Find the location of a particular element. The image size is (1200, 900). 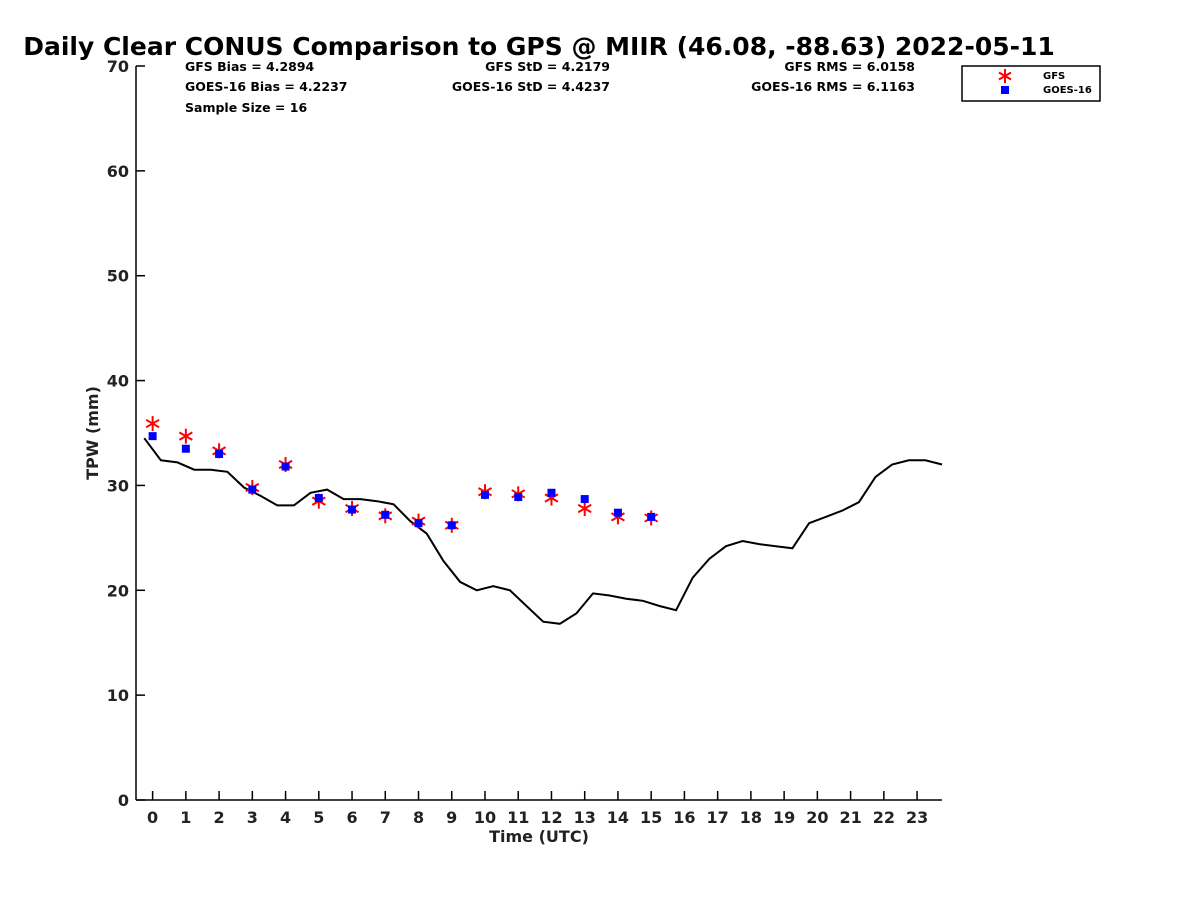

stat-gfs-rms: GFS RMS = 6.0158 is located at coordinates (849, 66).